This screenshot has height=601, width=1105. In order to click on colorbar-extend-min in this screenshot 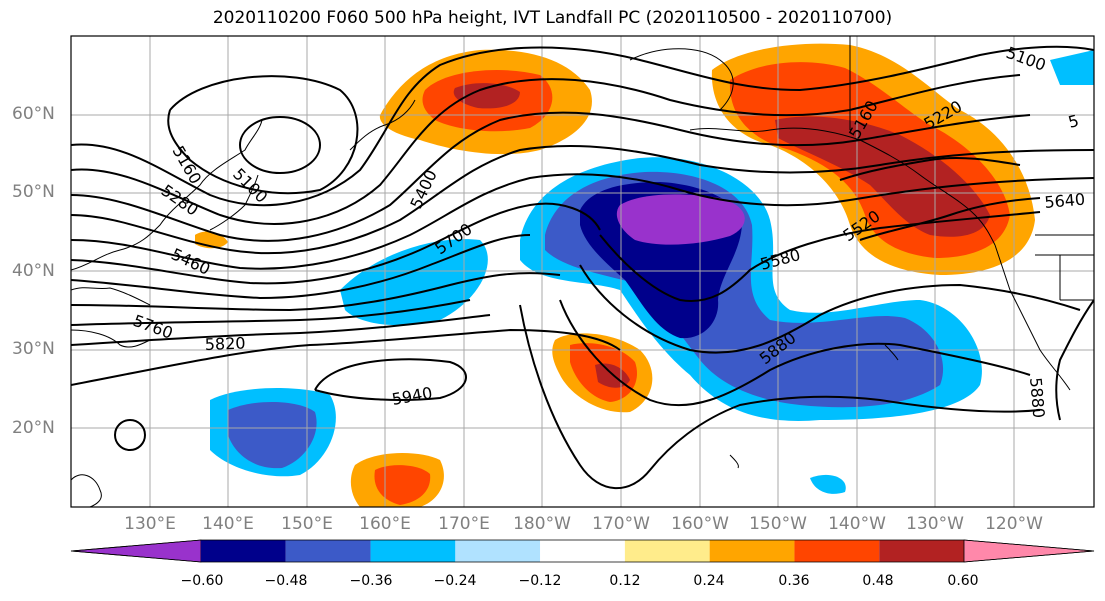, I will do `click(136, 551)`.